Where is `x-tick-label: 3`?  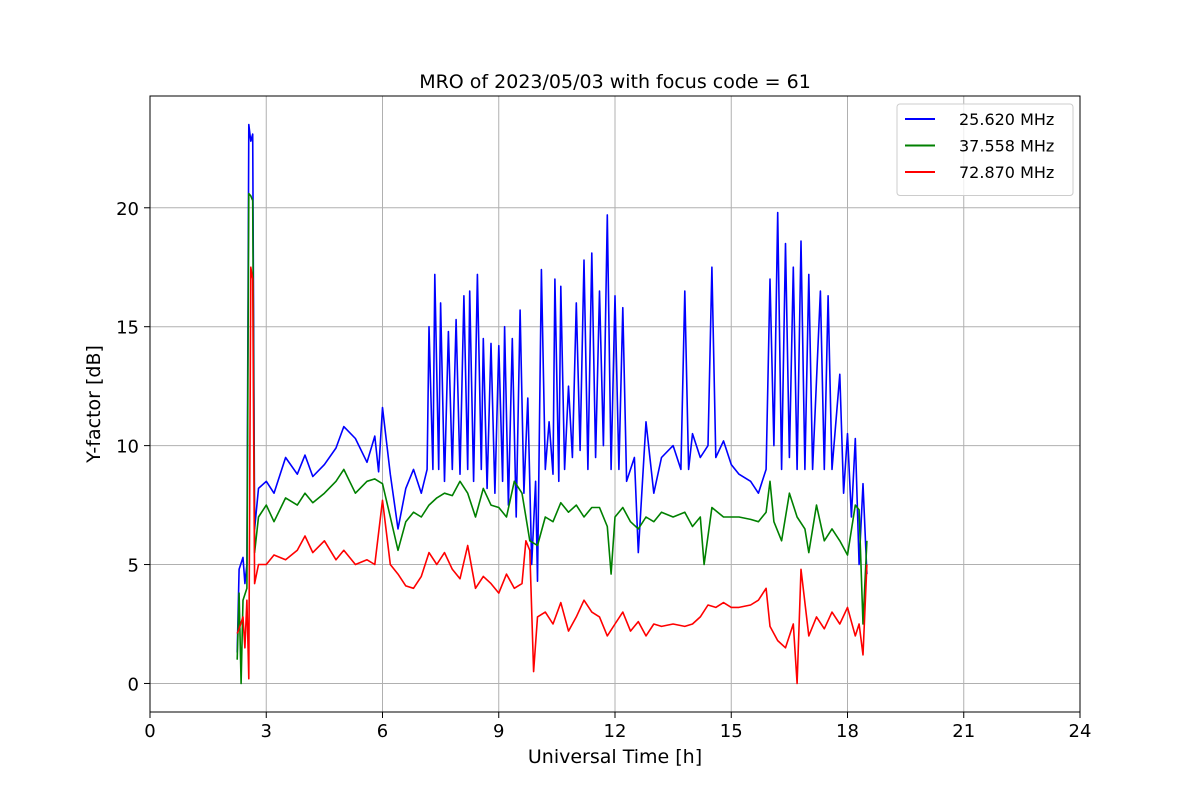
x-tick-label: 3 is located at coordinates (266, 731).